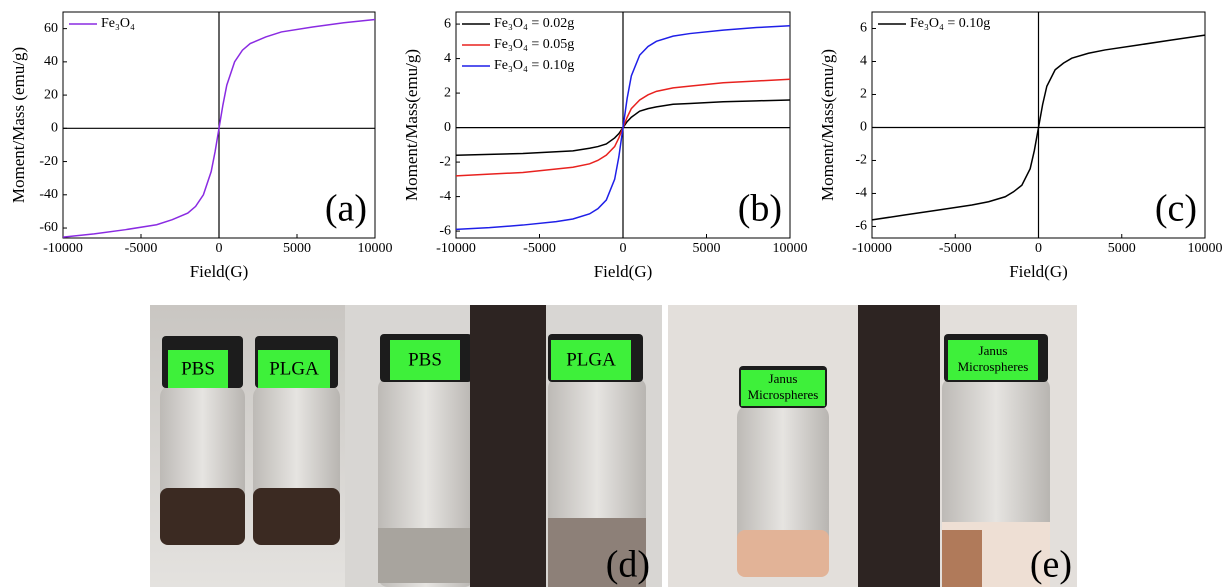  I want to click on panel-label: (b), so click(760, 209).